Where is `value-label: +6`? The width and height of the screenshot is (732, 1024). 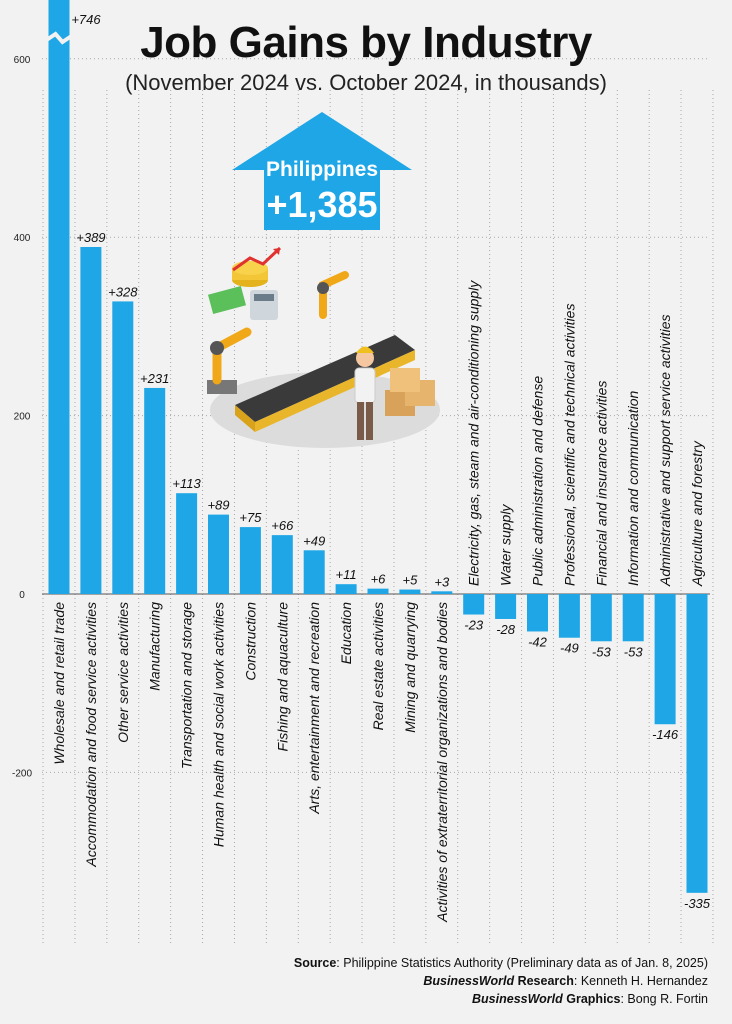
value-label: +6 is located at coordinates (379, 579).